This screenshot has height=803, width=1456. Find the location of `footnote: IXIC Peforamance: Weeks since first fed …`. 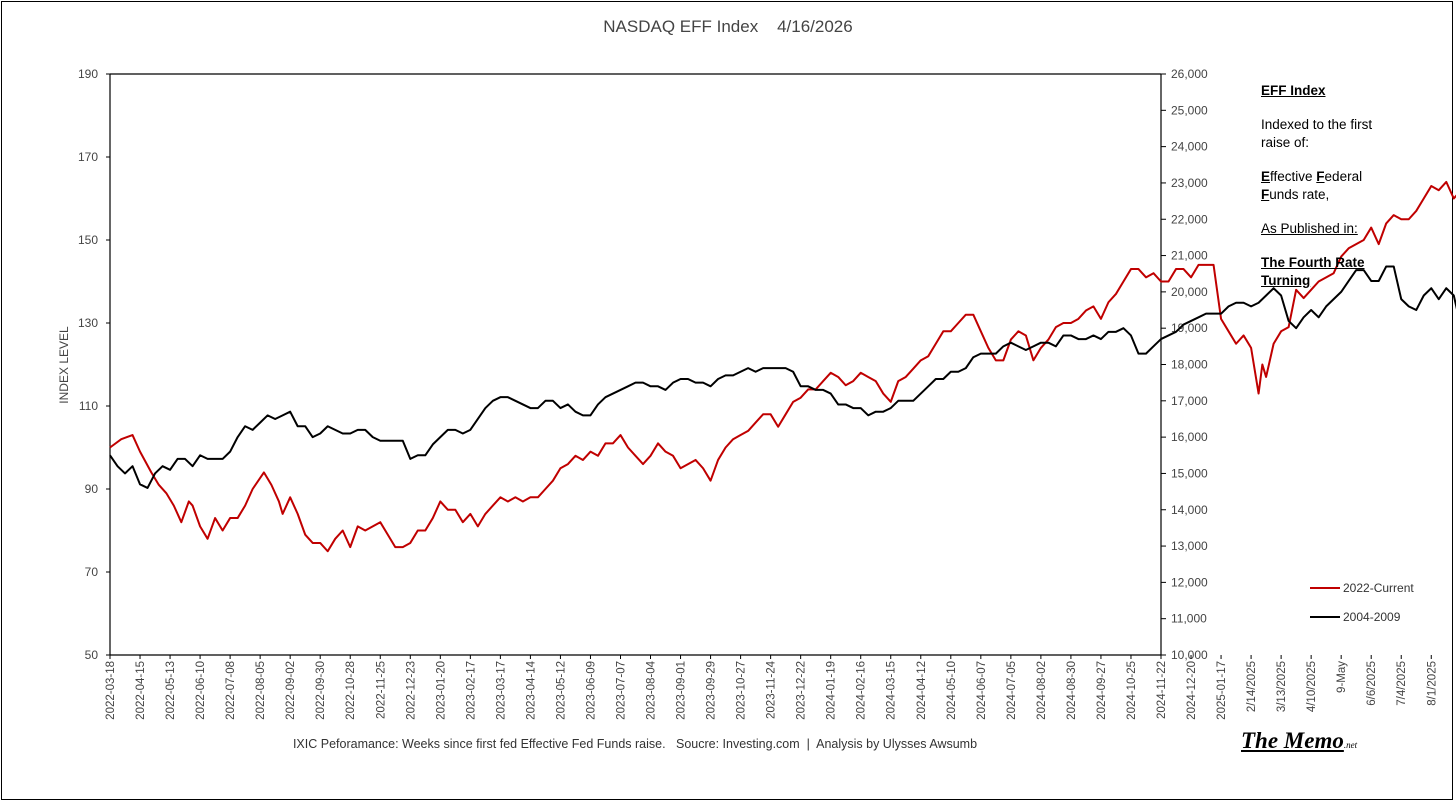

footnote: IXIC Peforamance: Weeks since first fed … is located at coordinates (635, 744).